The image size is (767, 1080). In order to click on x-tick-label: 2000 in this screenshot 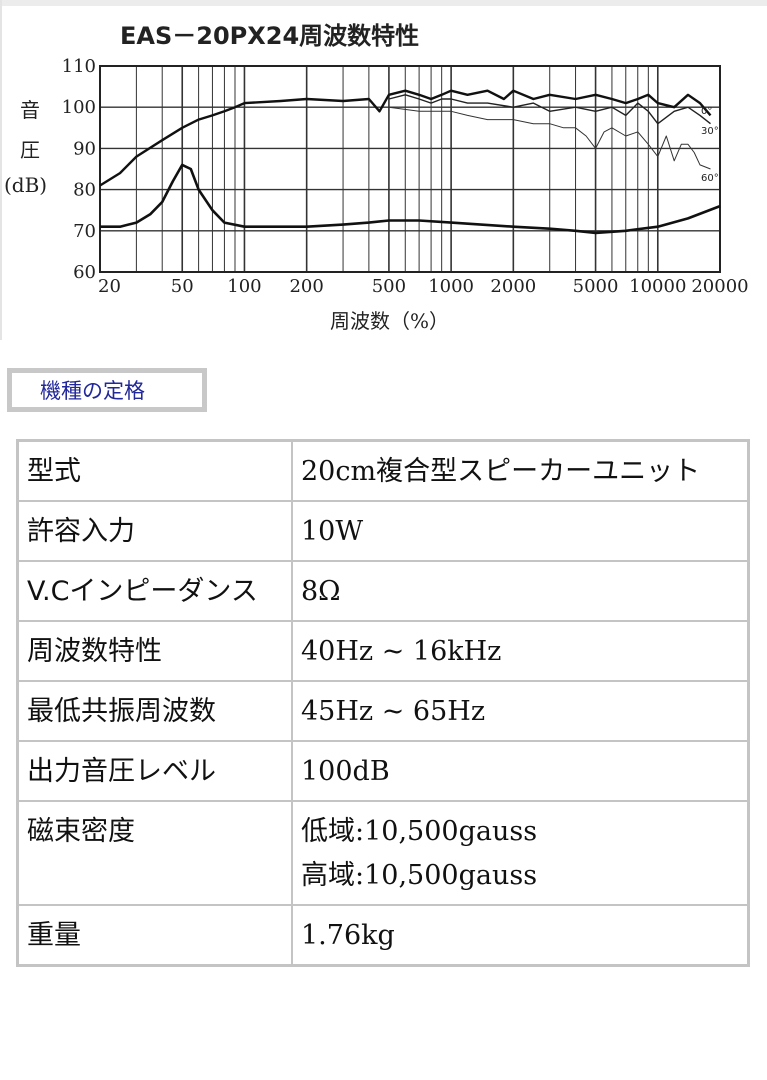, I will do `click(513, 286)`.